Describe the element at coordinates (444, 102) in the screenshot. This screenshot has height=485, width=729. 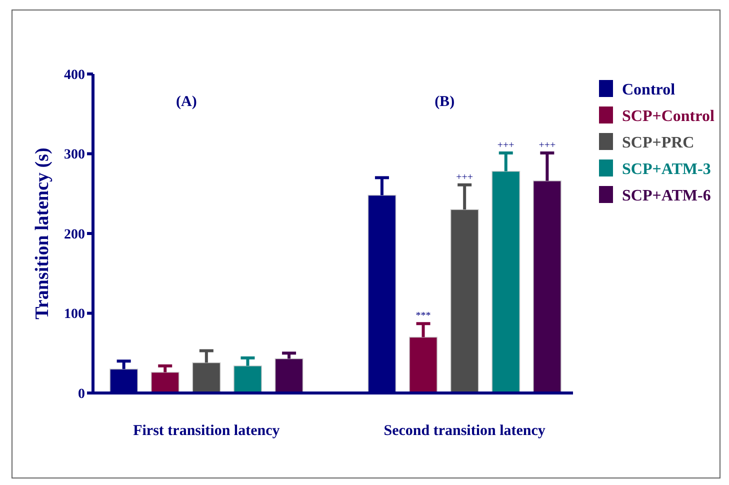
I see `annotation: (B)` at that location.